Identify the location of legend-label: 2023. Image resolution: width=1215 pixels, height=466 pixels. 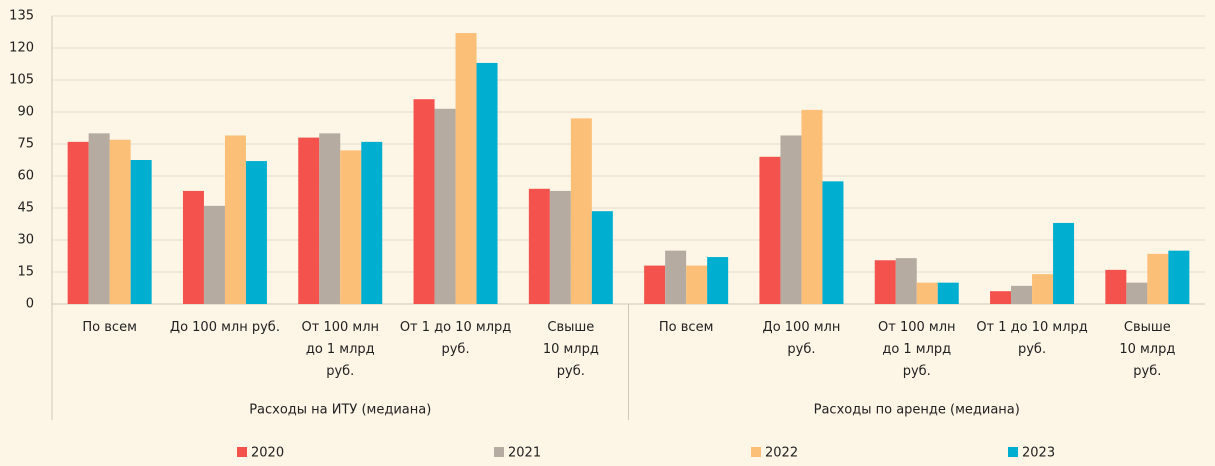
(1038, 453).